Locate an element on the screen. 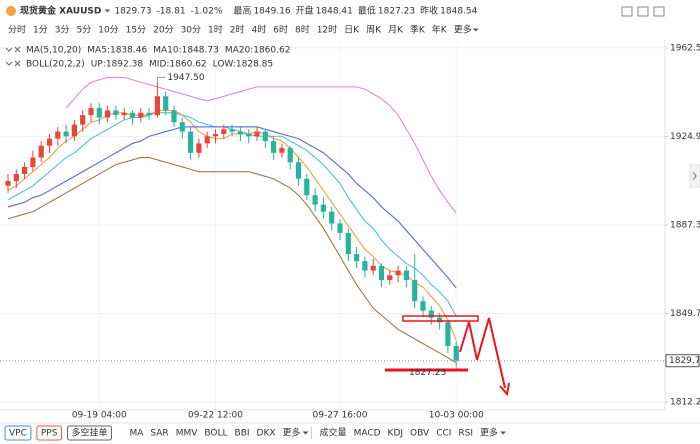 The width and height of the screenshot is (700, 444). indicator-button: KDJ is located at coordinates (396, 434).